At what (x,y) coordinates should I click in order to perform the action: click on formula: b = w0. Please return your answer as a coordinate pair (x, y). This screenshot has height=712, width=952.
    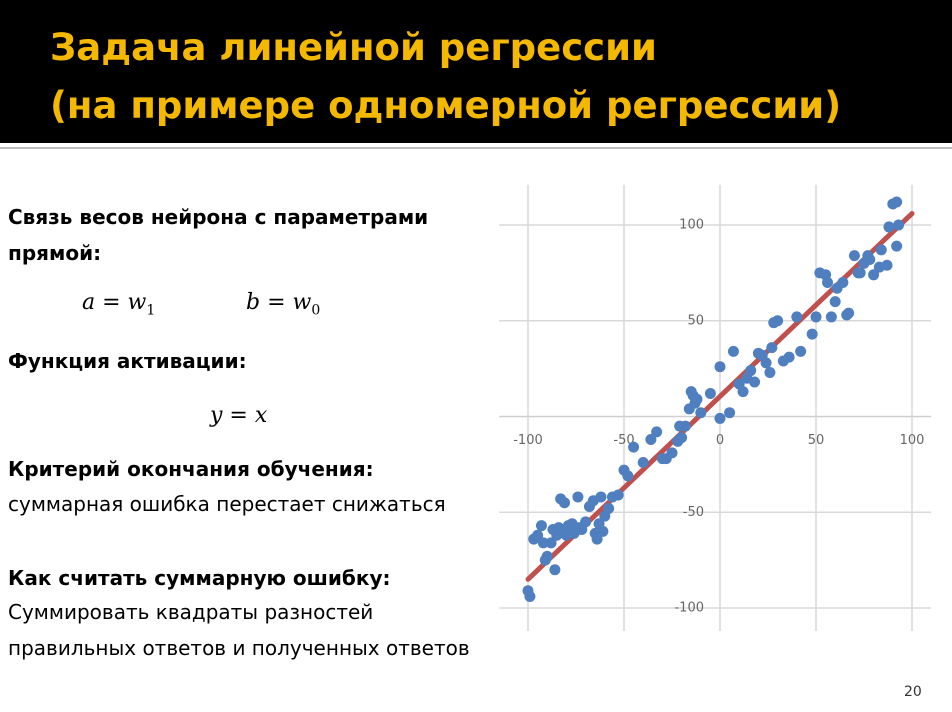
    Looking at the image, I should click on (283, 304).